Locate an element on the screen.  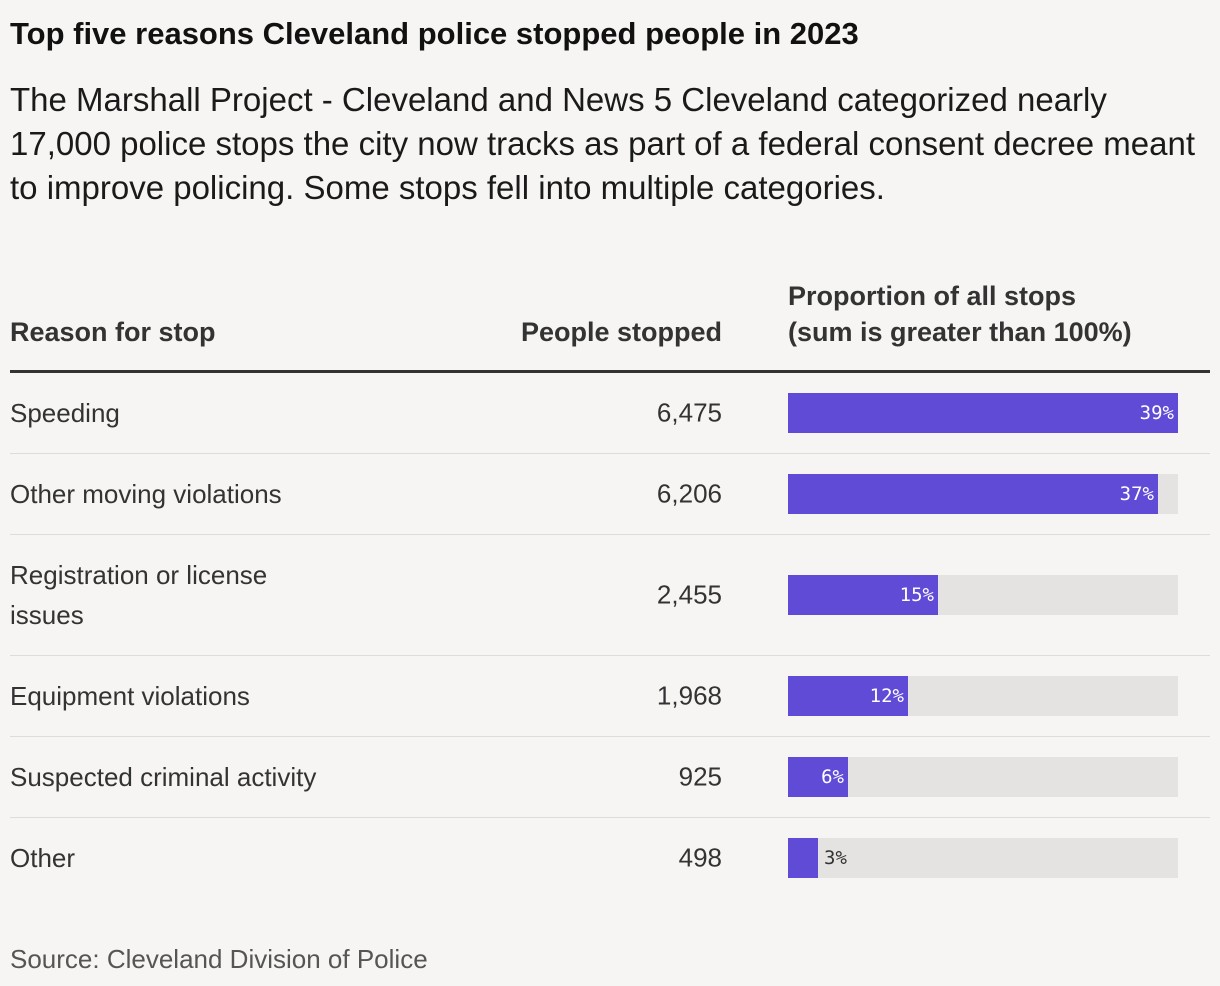
bar-track: 3% is located at coordinates (983, 858).